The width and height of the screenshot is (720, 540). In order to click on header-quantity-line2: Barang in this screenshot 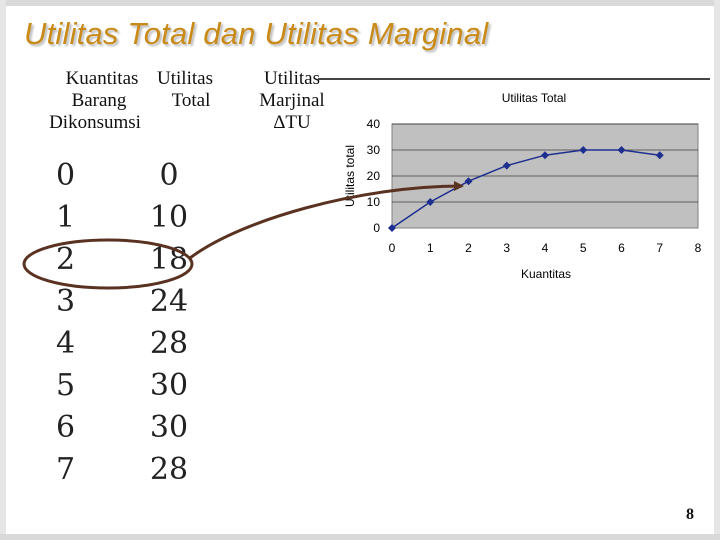, I will do `click(99, 100)`.